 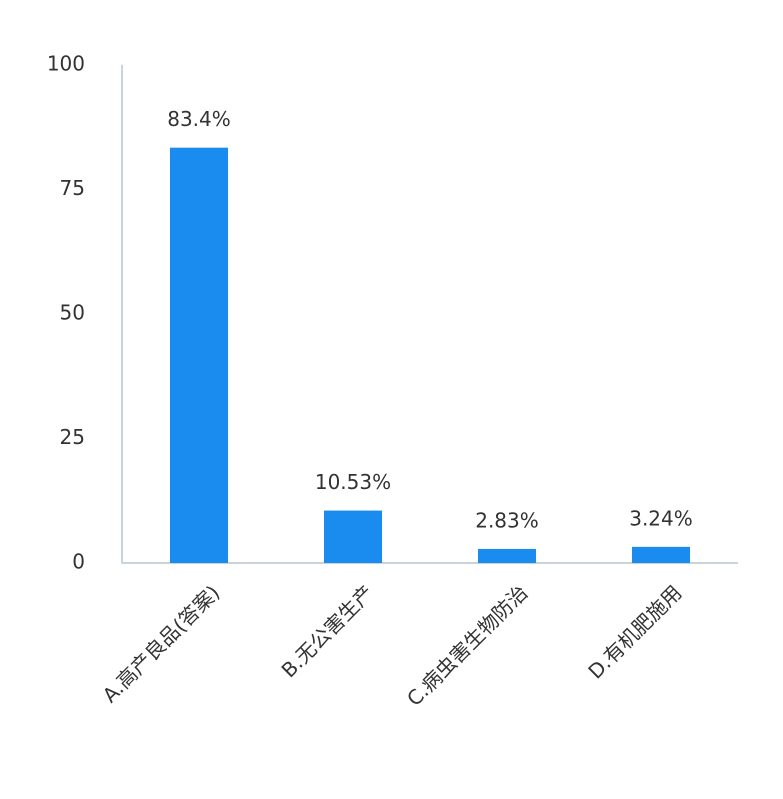 I want to click on value-label: 2.83%, so click(x=507, y=520).